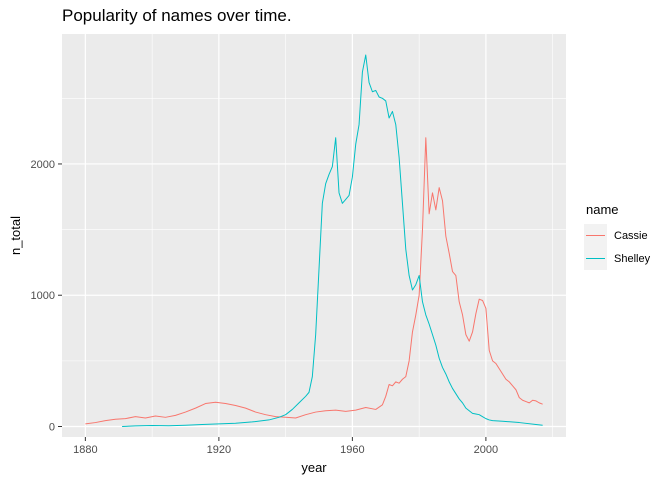 This screenshot has width=672, height=480. What do you see at coordinates (52, 427) in the screenshot?
I see `y-tick-label: 0` at bounding box center [52, 427].